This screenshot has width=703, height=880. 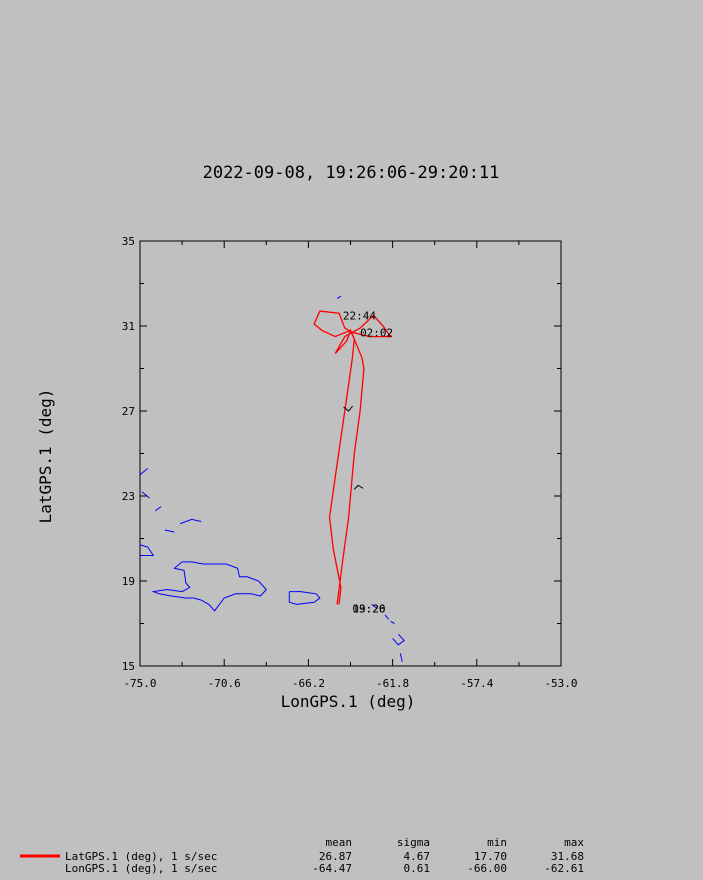 I want to click on stats-header-sigma: sigma, so click(x=413, y=842).